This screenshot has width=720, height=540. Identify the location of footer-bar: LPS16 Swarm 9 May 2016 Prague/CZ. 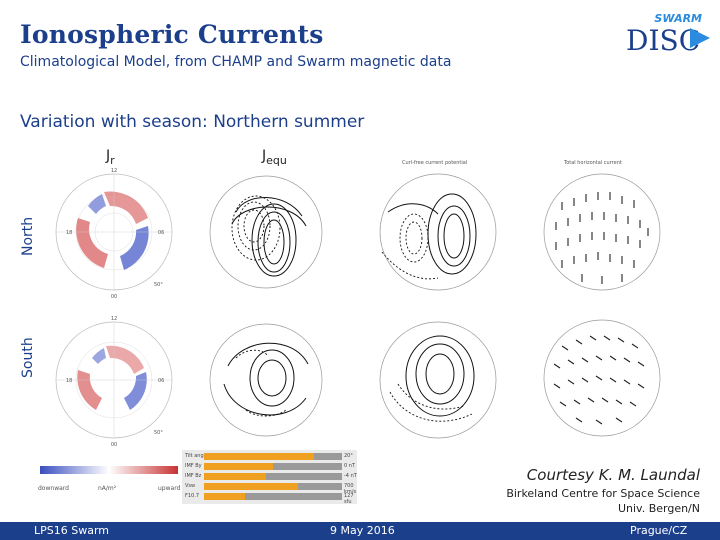
(360, 531).